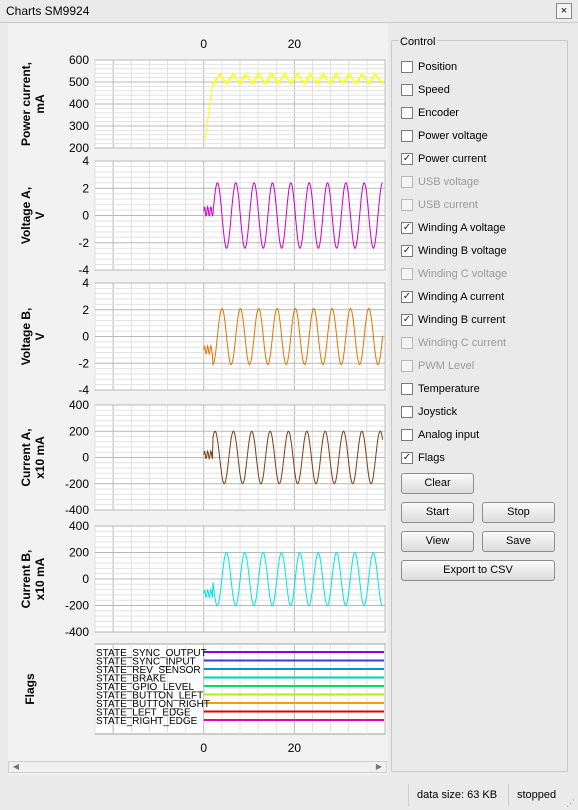 This screenshot has height=810, width=578. Describe the element at coordinates (437, 483) in the screenshot. I see `clear-button: Clear` at that location.